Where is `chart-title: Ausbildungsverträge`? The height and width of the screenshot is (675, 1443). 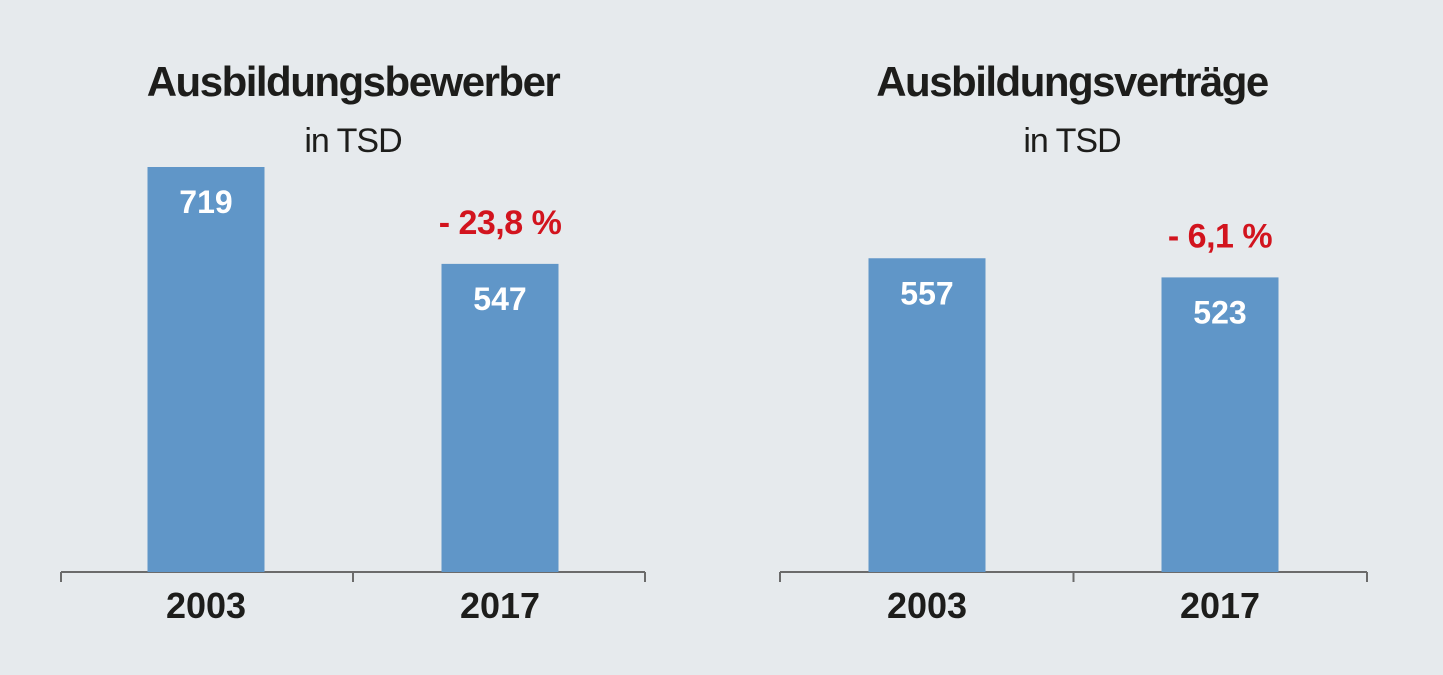 chart-title: Ausbildungsverträge is located at coordinates (1072, 81).